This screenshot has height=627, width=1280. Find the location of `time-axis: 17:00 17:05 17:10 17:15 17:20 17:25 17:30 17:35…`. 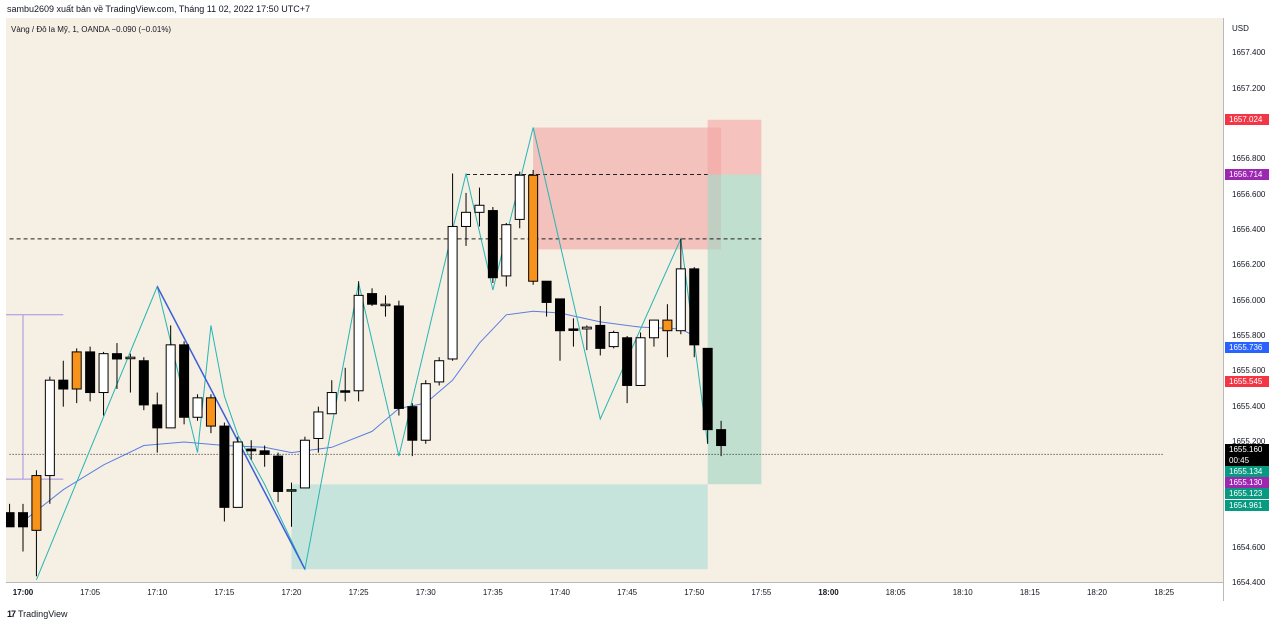

time-axis: 17:00 17:05 17:10 17:15 17:20 17:25 17:30 17:35… is located at coordinates (614, 591).